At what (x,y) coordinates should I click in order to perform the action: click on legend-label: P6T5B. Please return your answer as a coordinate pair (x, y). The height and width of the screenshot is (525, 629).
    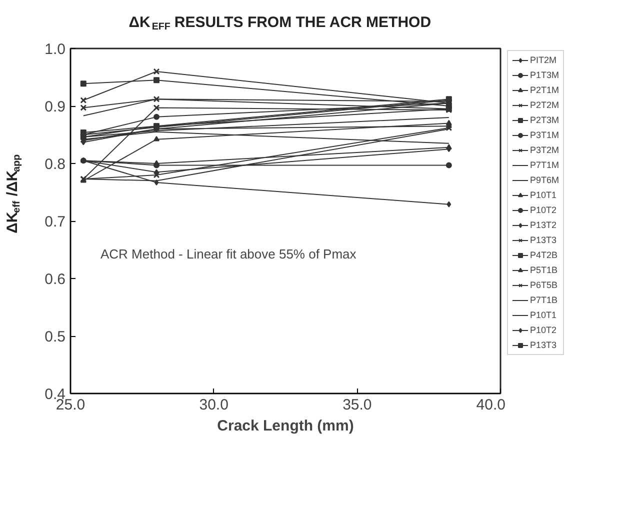
    Looking at the image, I should click on (544, 285).